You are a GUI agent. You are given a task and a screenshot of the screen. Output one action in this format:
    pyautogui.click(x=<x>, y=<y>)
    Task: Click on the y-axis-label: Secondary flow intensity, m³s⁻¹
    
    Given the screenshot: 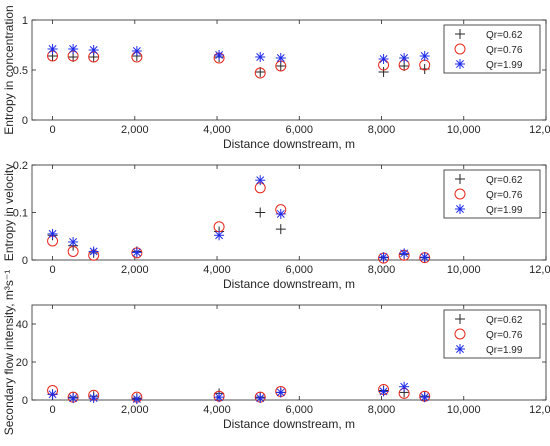 What is the action you would take?
    pyautogui.click(x=9, y=353)
    